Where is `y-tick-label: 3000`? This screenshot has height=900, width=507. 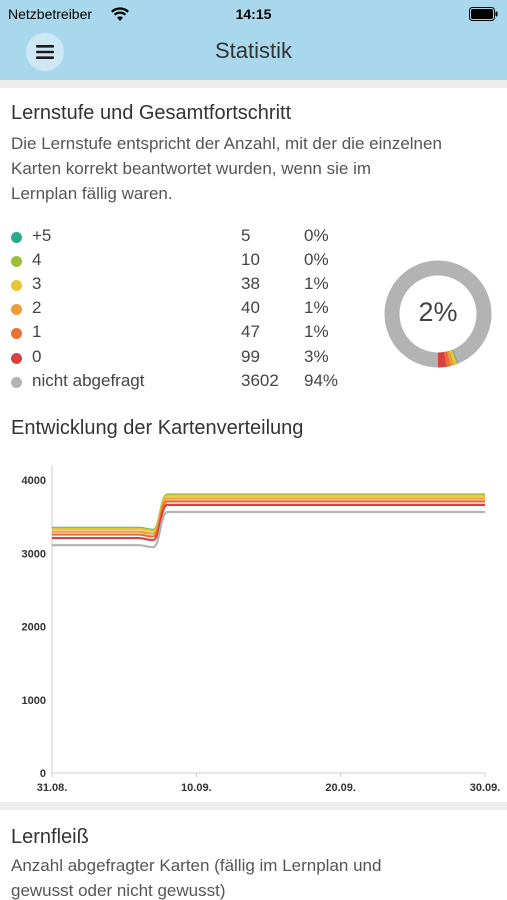
y-tick-label: 3000 is located at coordinates (34, 554).